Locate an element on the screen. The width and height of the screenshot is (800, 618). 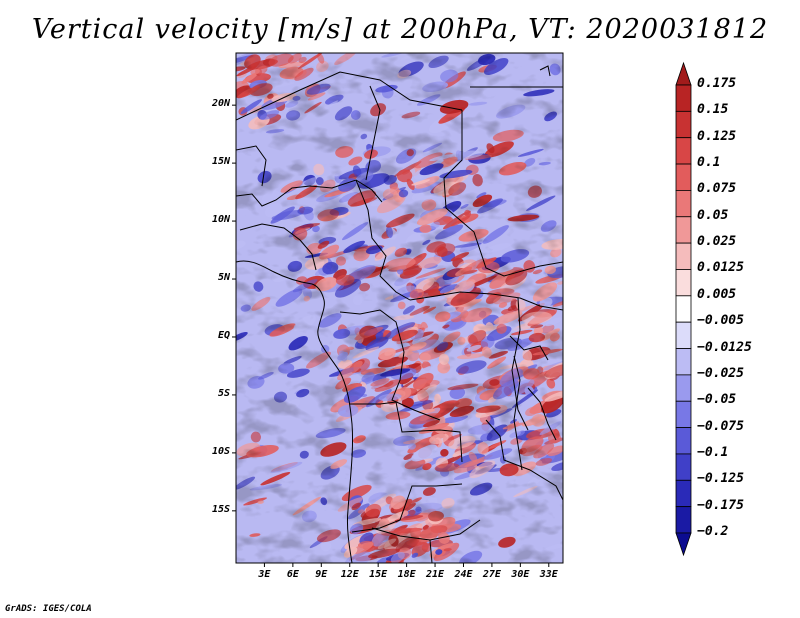
colorbar-label: −0.05 is located at coordinates (717, 400).